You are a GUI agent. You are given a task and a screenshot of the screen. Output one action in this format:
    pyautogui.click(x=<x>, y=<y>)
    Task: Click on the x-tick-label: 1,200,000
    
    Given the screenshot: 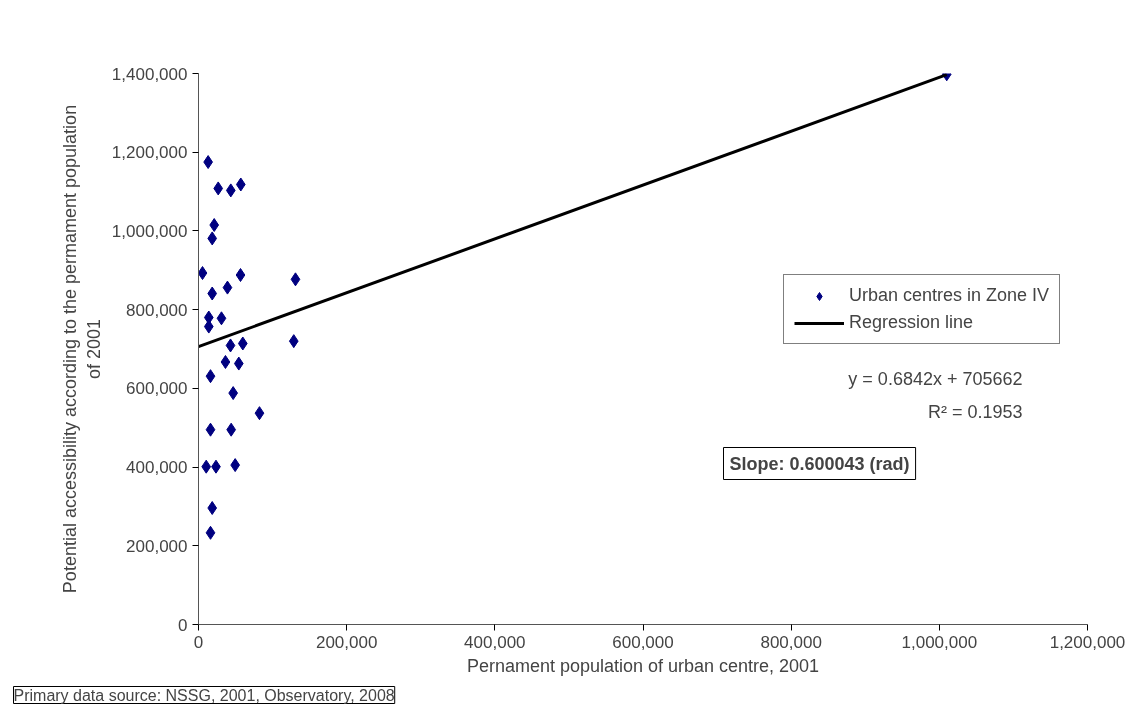 What is the action you would take?
    pyautogui.click(x=1087, y=642)
    